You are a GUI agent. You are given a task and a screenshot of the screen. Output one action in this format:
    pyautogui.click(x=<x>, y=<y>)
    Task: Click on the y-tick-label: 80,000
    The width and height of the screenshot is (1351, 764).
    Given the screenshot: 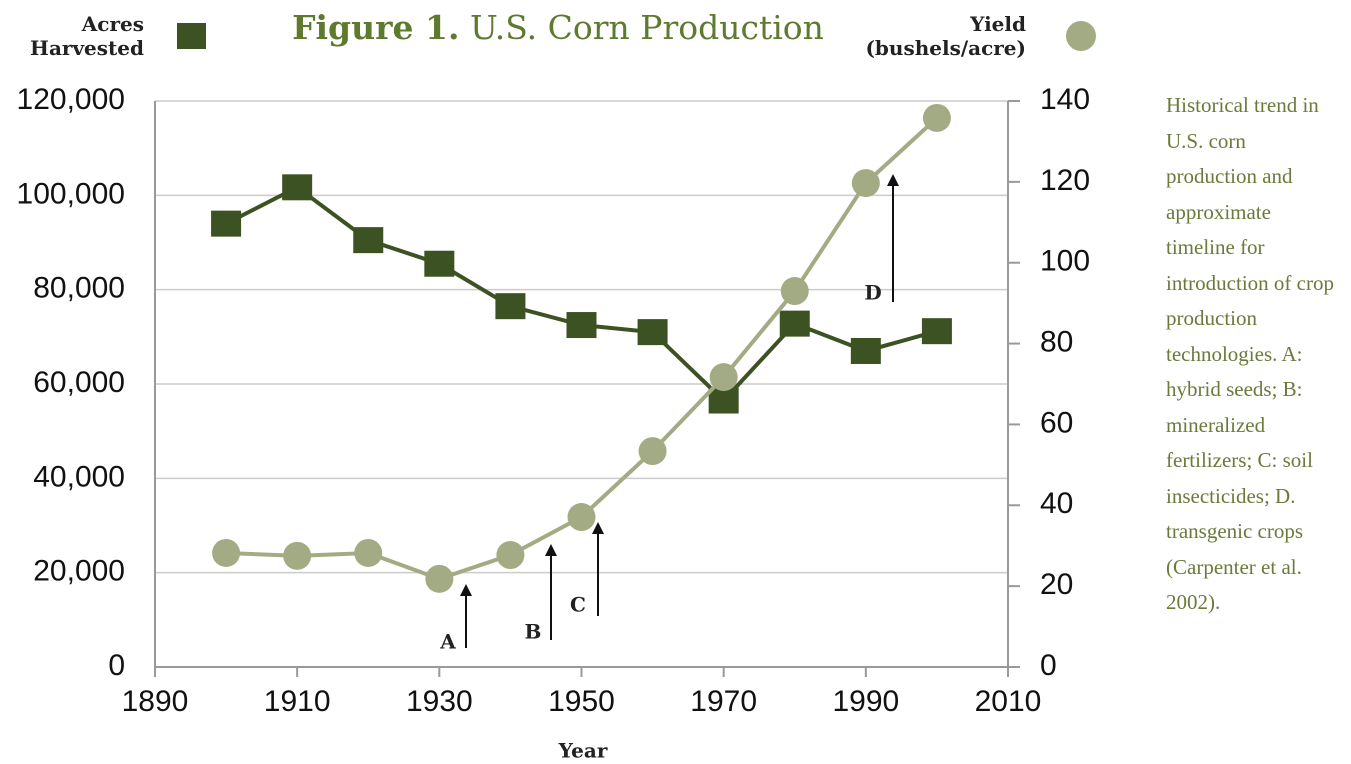 What is the action you would take?
    pyautogui.click(x=79, y=288)
    